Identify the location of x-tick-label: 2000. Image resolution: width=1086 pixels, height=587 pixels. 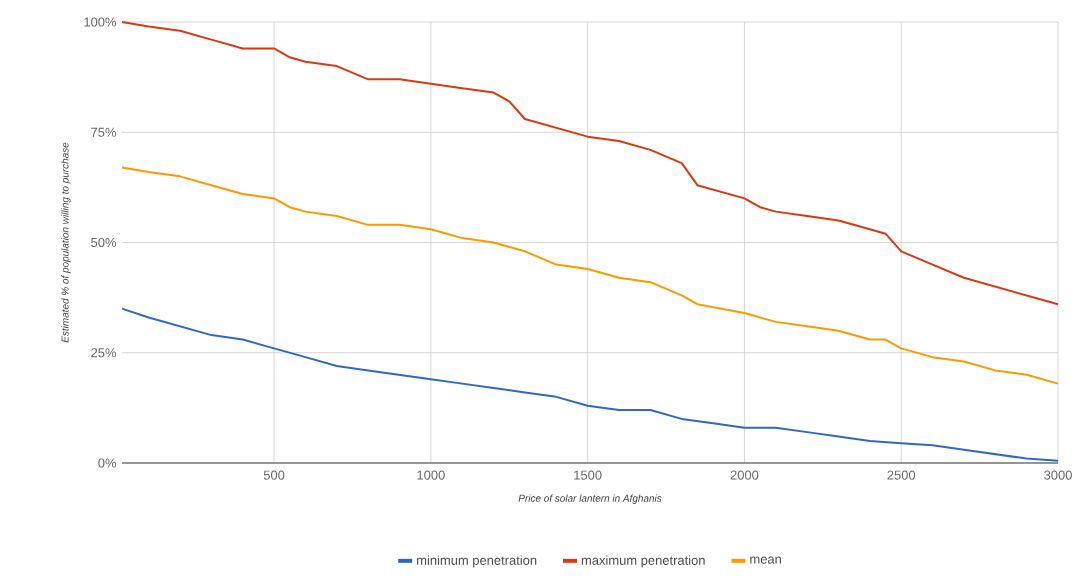
(744, 475).